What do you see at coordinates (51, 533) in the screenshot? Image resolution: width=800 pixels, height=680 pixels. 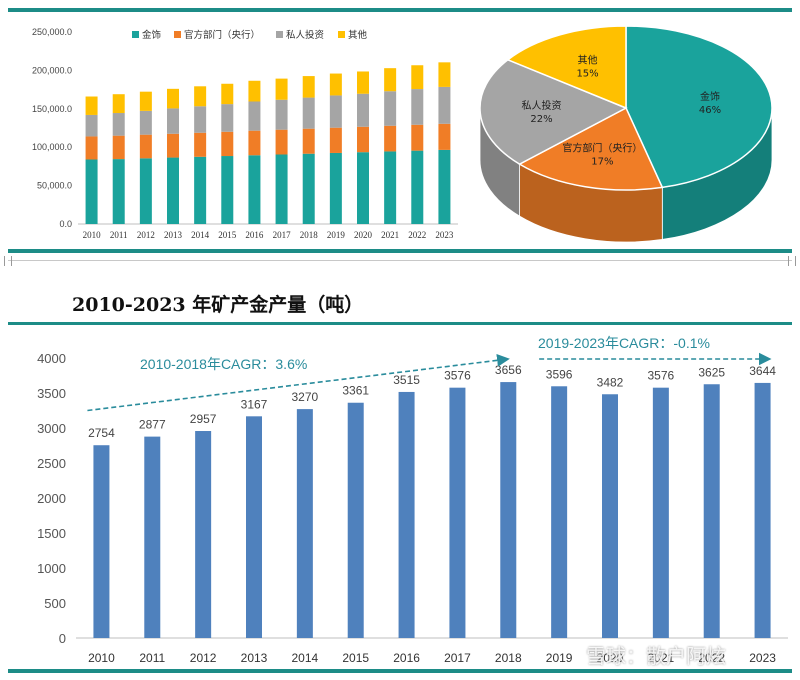 I see `y-tick-label: 1500` at bounding box center [51, 533].